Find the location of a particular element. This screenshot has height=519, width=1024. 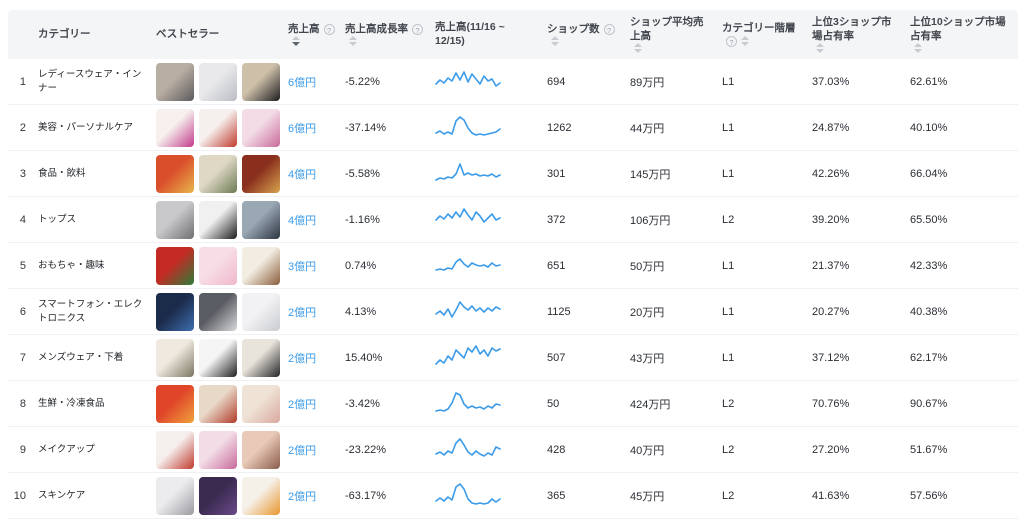

category-name: 生鮮・冷凍食品 is located at coordinates (71, 404).